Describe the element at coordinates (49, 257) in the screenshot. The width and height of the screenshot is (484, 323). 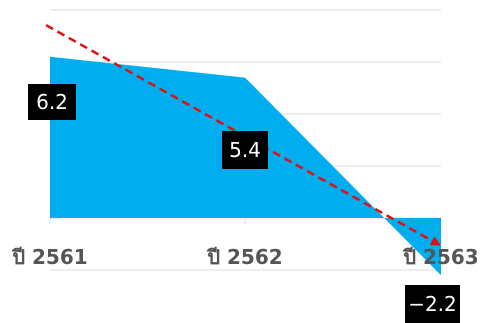
I see `x-tick-label: ปี 2561` at that location.